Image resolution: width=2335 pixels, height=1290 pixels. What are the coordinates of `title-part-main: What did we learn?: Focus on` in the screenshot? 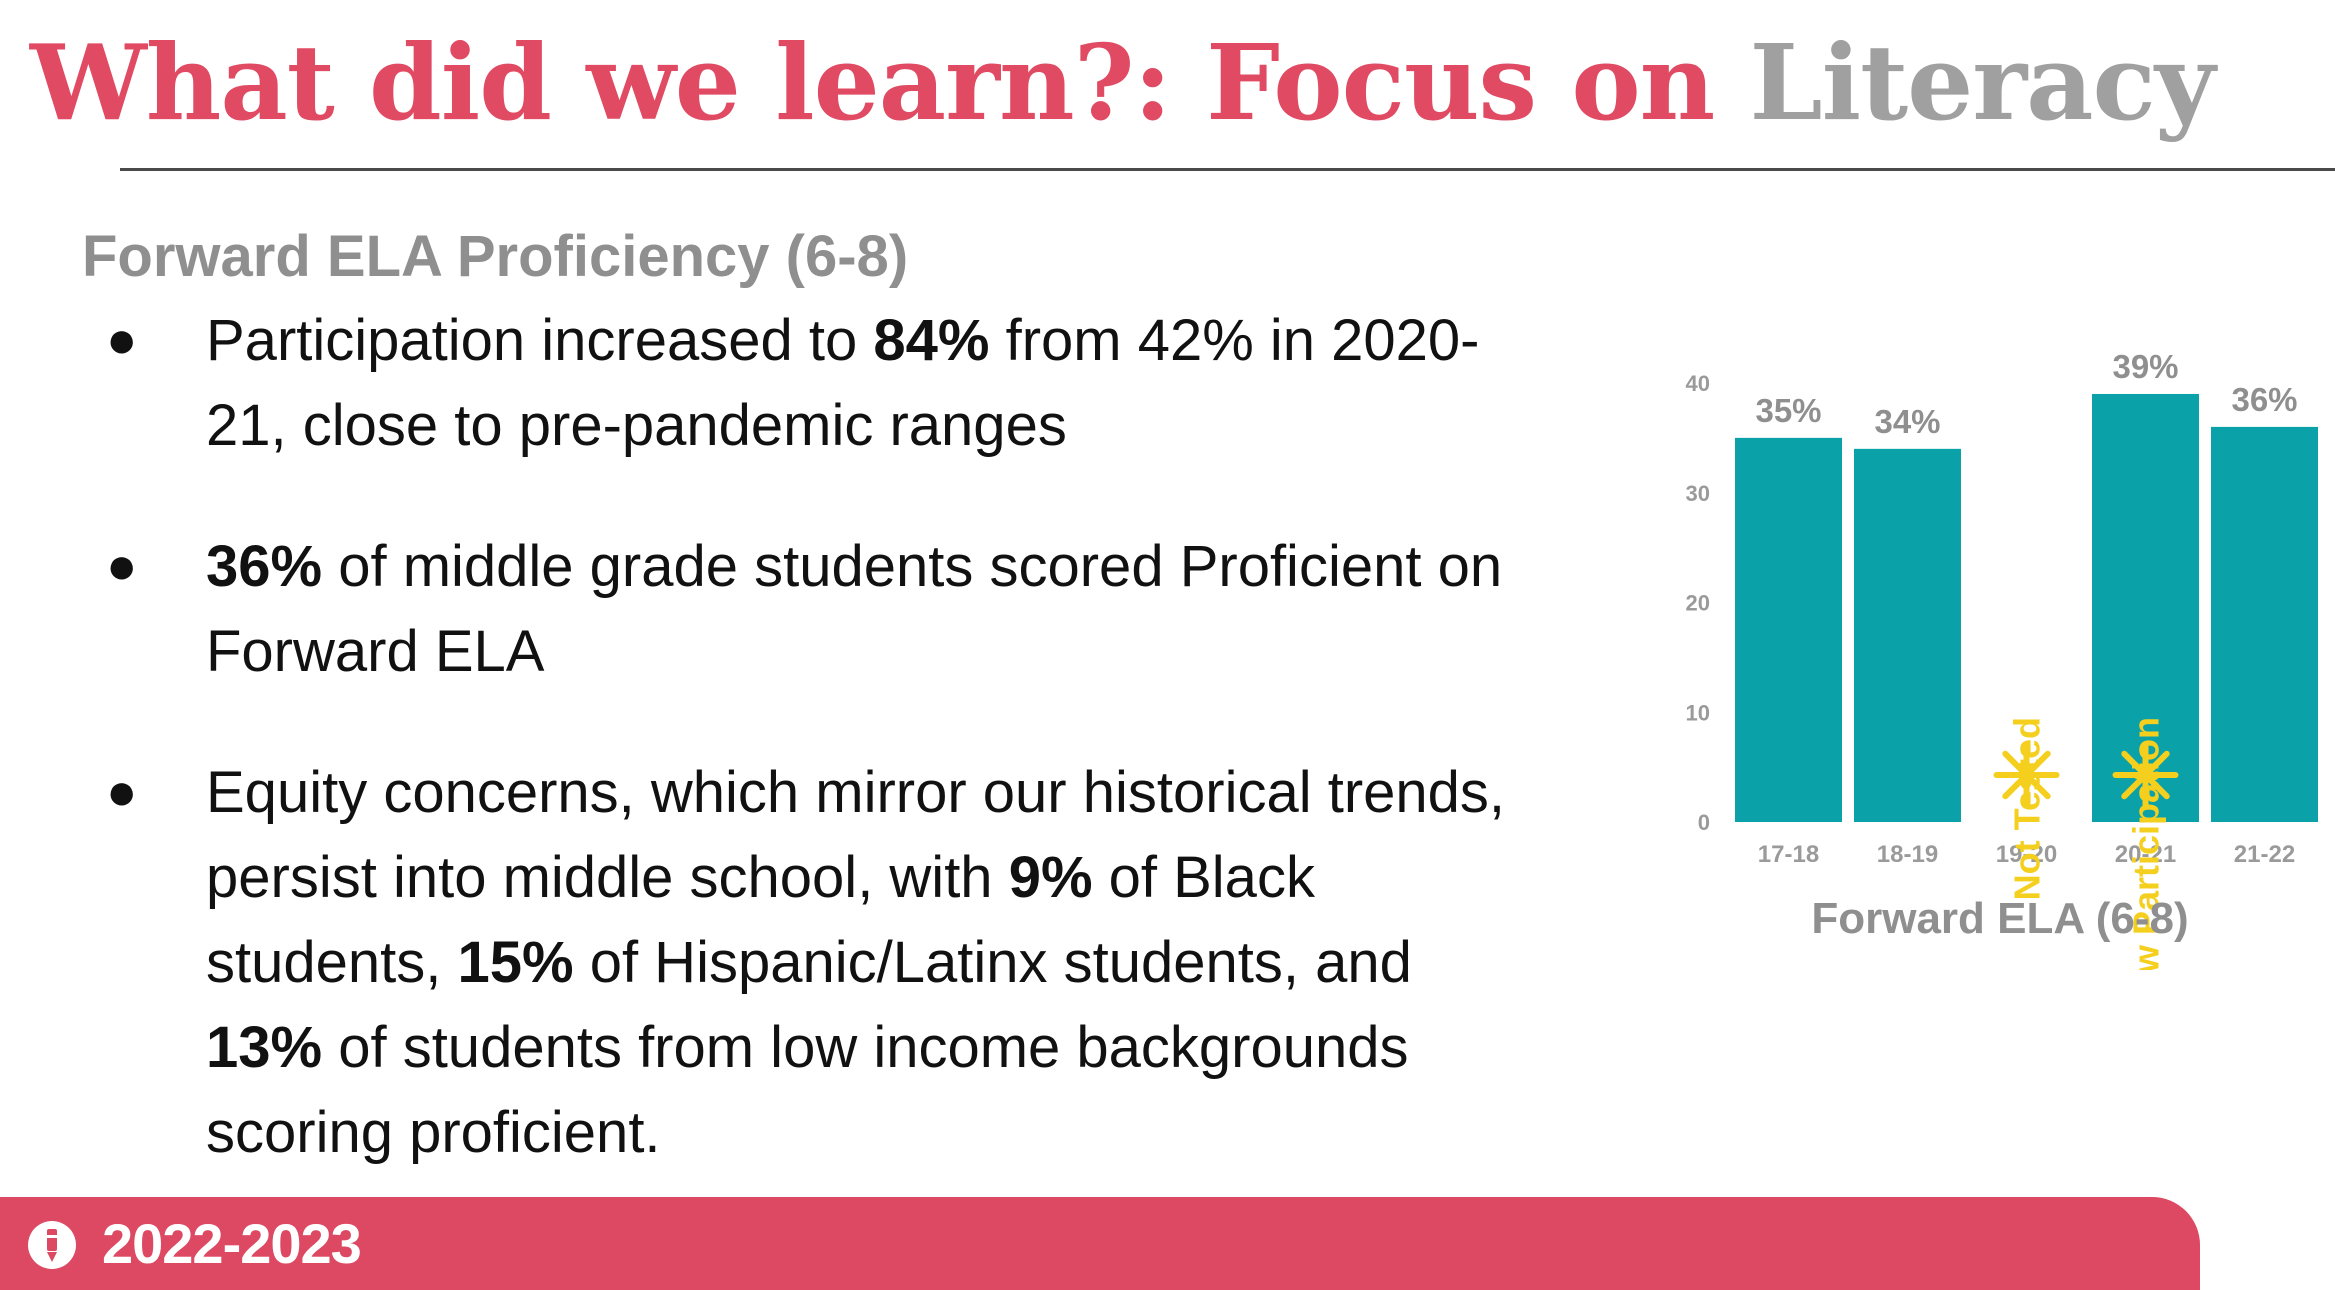 It's located at (890, 82).